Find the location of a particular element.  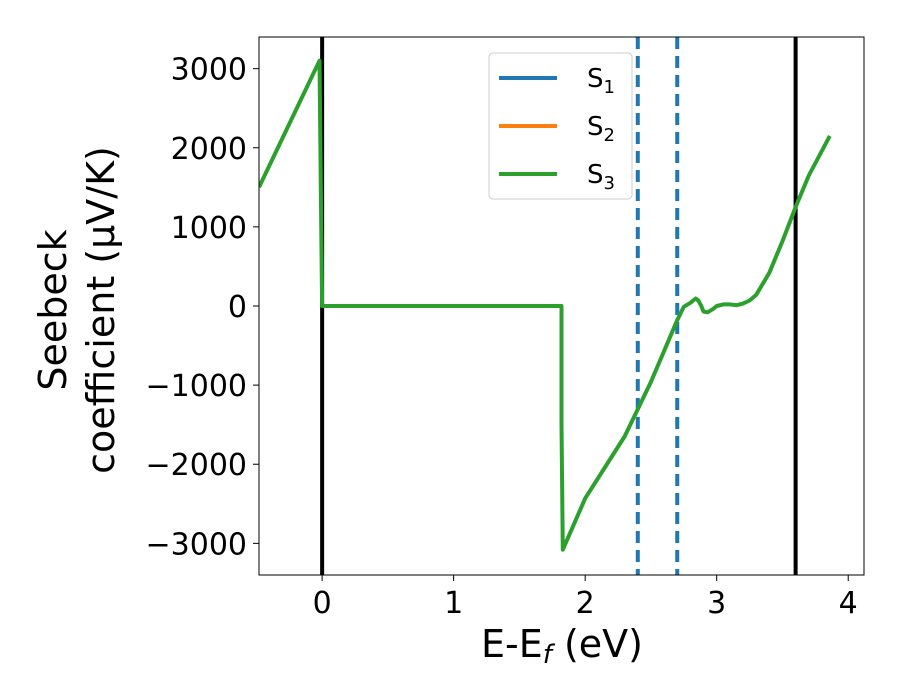

y-tick-label: −1000 is located at coordinates (196, 386).